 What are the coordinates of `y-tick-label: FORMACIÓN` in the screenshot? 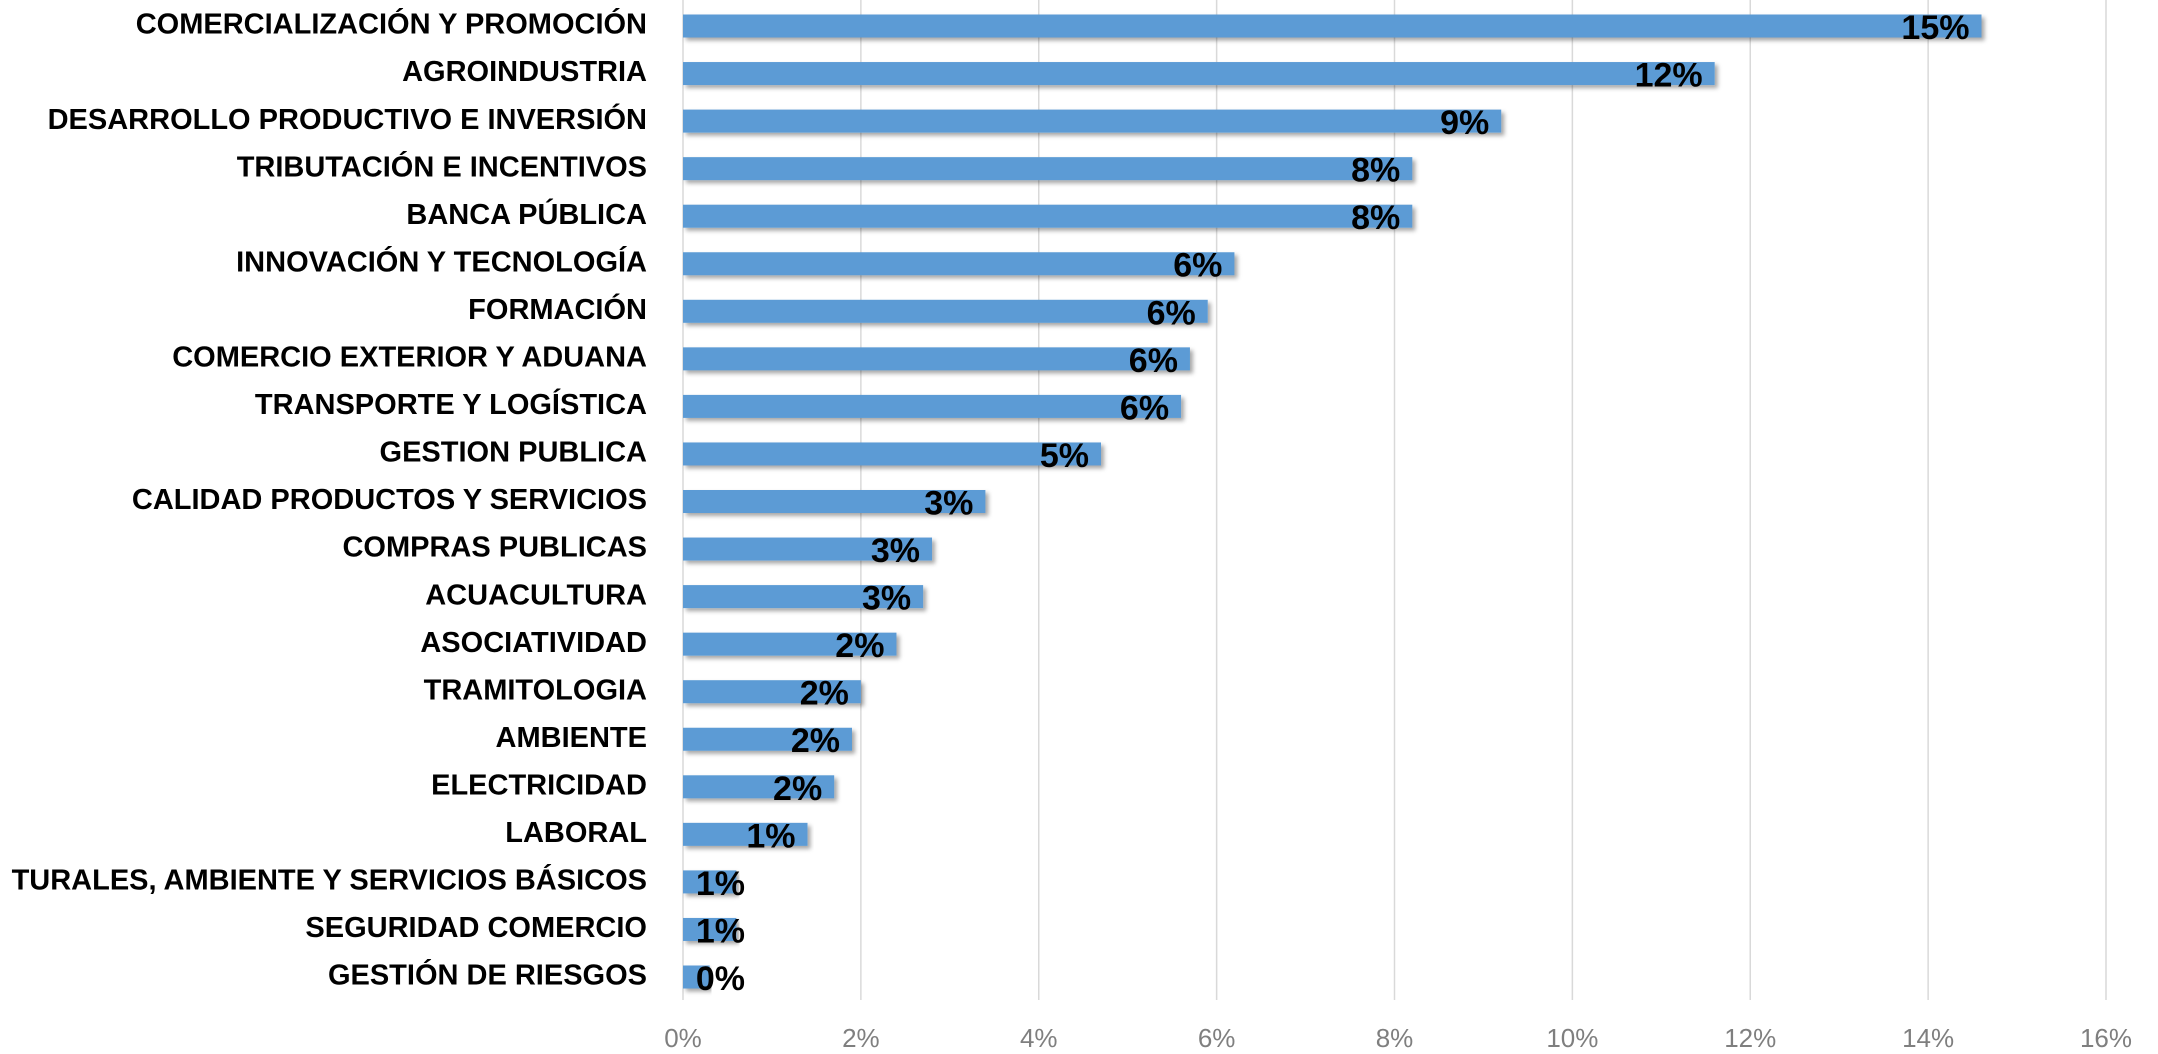 It's located at (557, 309).